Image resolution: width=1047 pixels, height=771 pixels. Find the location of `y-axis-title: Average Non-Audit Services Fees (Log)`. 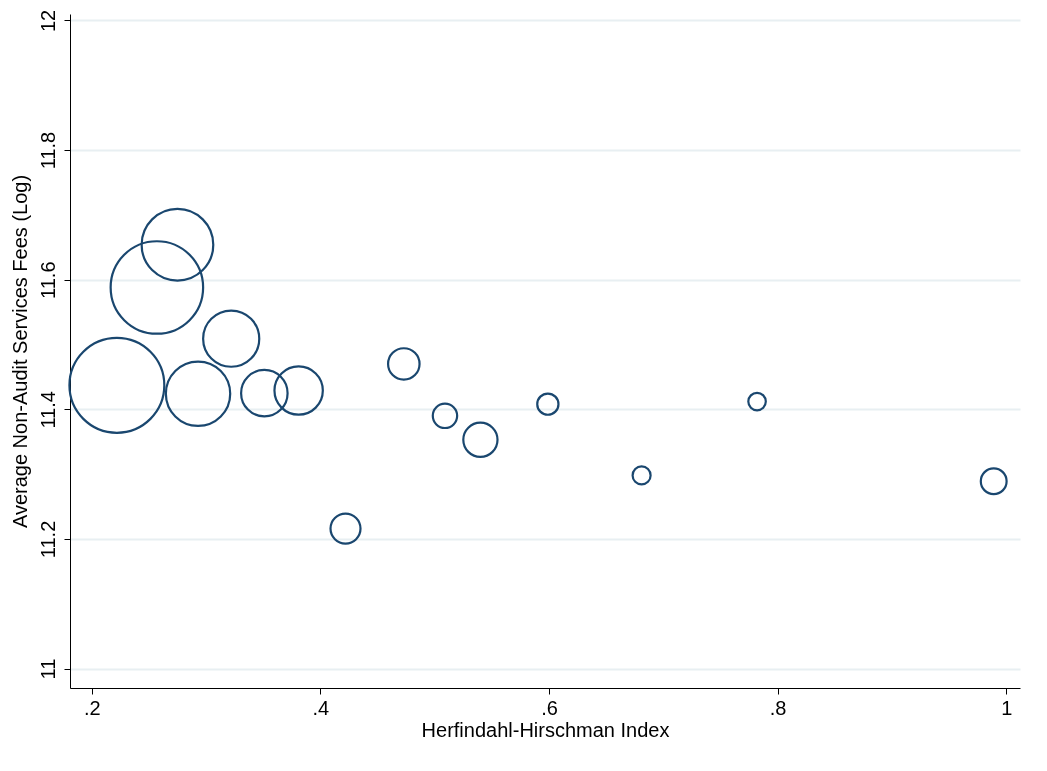

y-axis-title: Average Non-Audit Services Fees (Log) is located at coordinates (19, 351).